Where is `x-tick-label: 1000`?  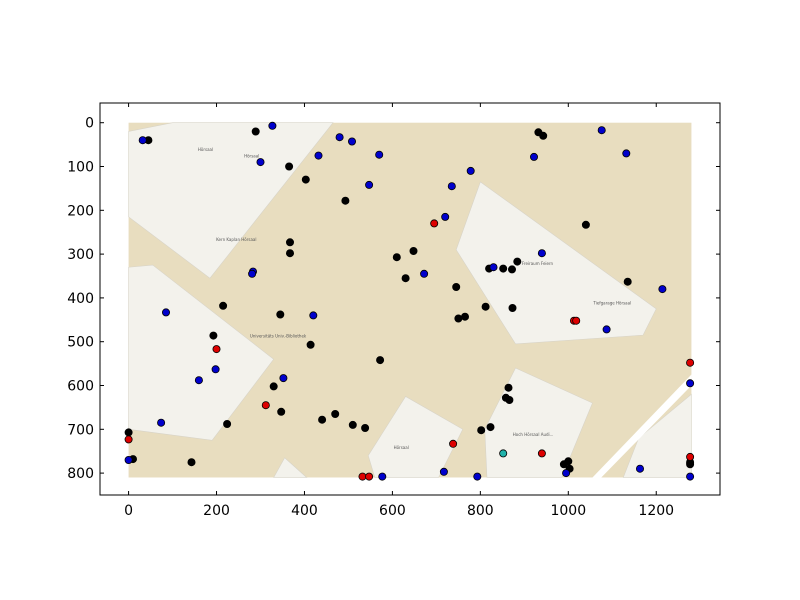
x-tick-label: 1000 is located at coordinates (568, 511).